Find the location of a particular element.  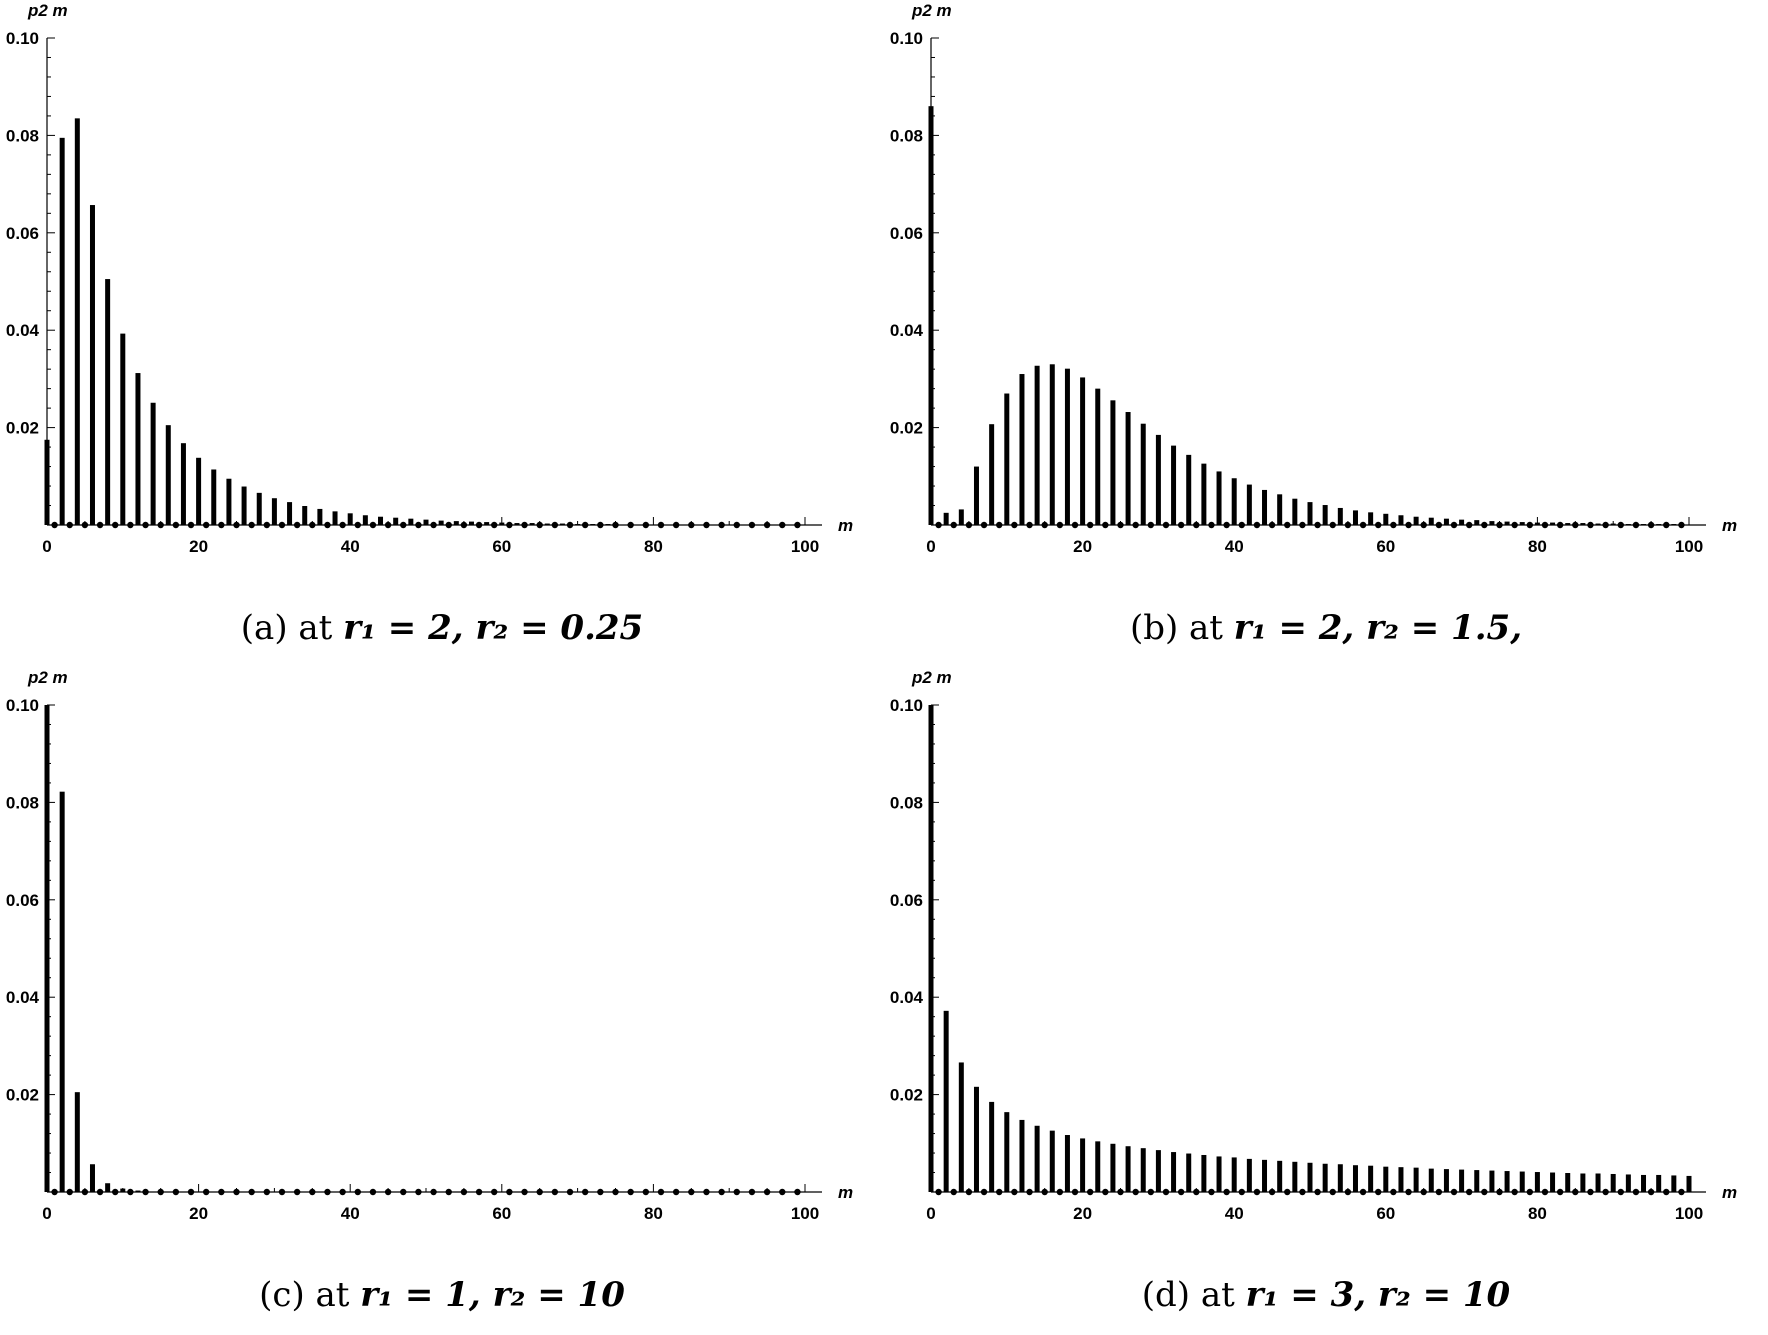

y-tick-label: 0.10 is located at coordinates (906, 705).